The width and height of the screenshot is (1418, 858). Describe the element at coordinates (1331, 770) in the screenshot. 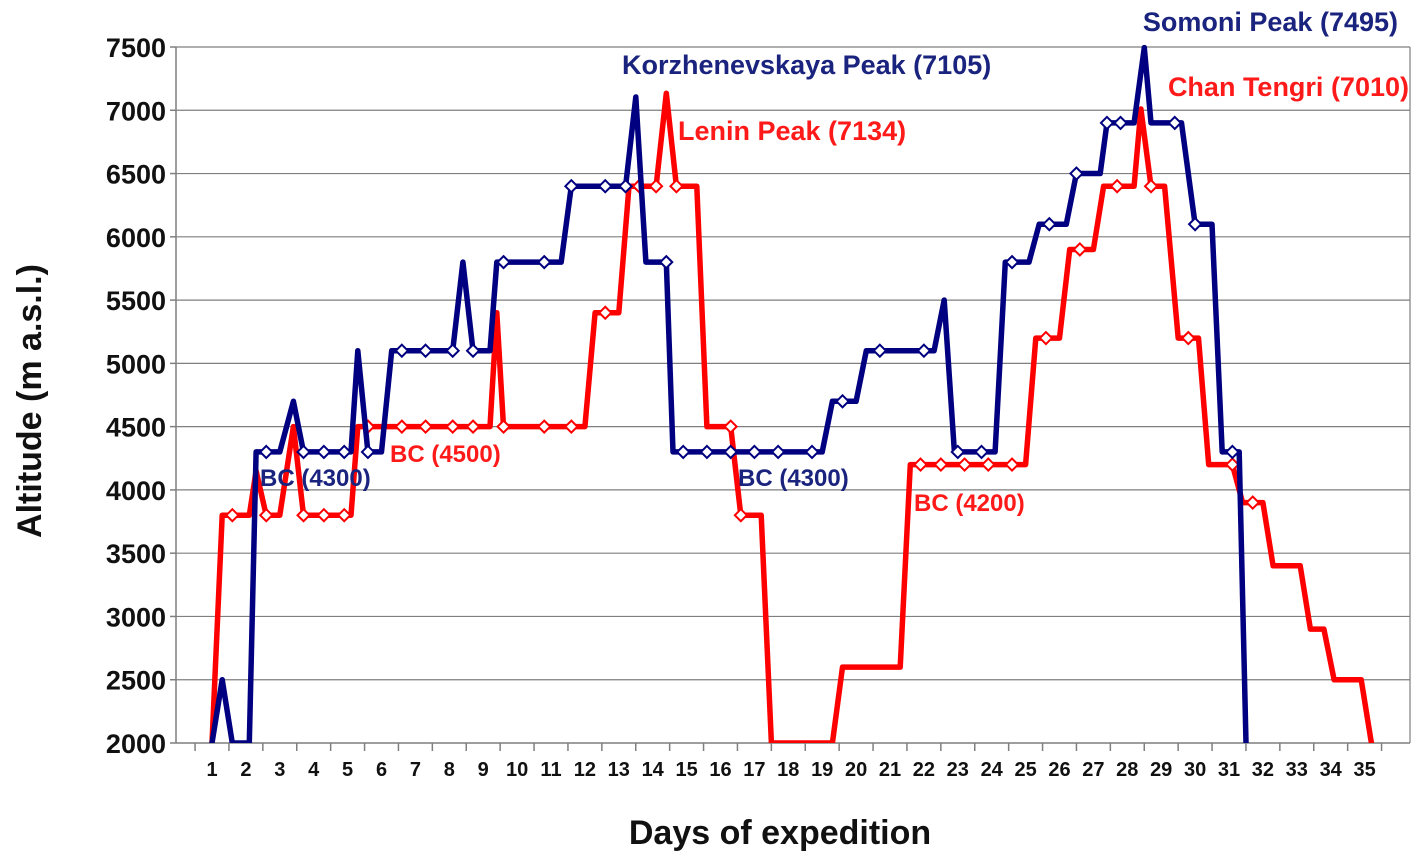

I see `x-tick-label: 34` at that location.